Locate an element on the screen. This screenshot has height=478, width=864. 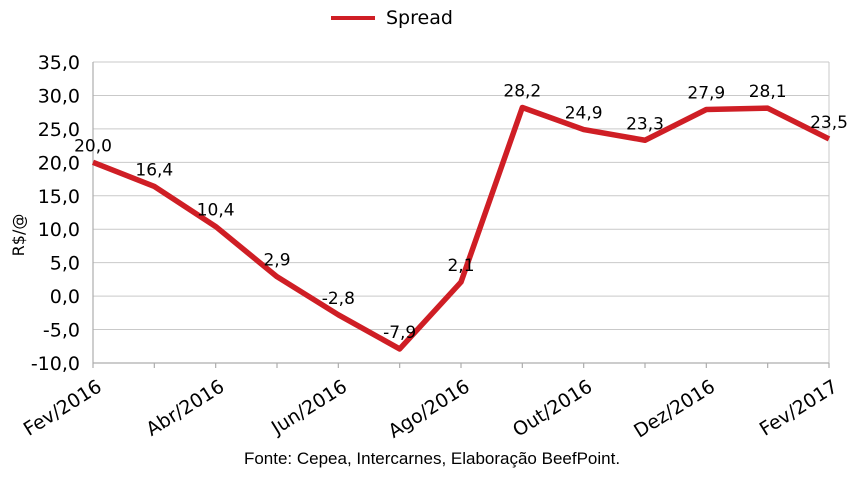
y-axis-tick-label: 5,0 is located at coordinates (65, 264).